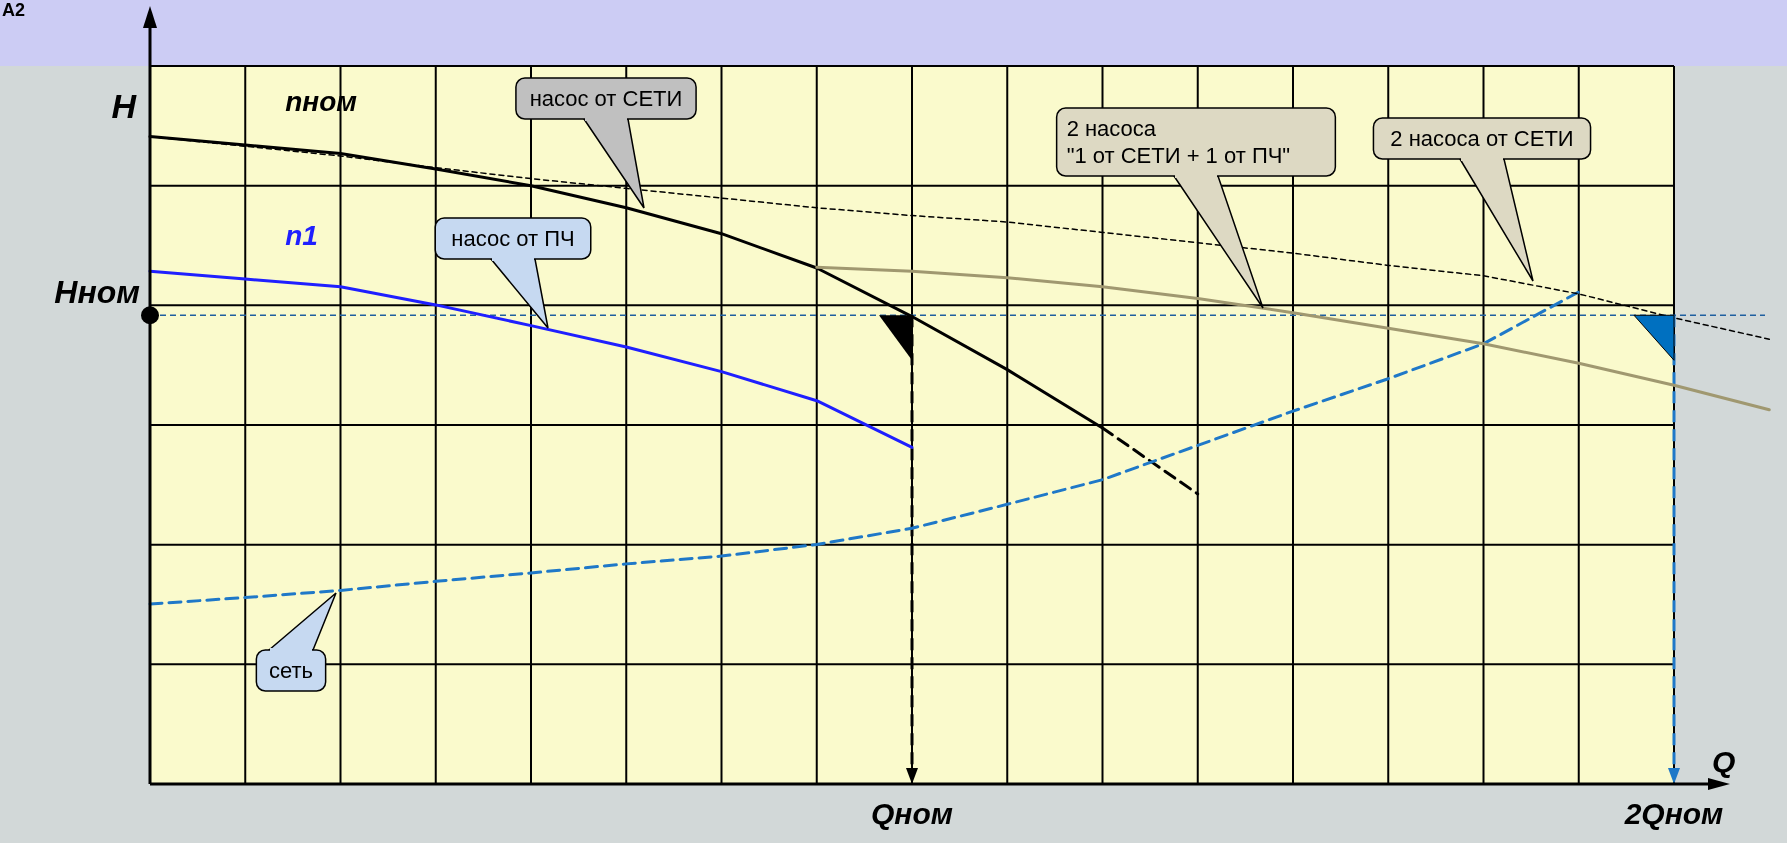 The height and width of the screenshot is (843, 1787). What do you see at coordinates (97, 292) in the screenshot?
I see `ref-line-label: Hном` at bounding box center [97, 292].